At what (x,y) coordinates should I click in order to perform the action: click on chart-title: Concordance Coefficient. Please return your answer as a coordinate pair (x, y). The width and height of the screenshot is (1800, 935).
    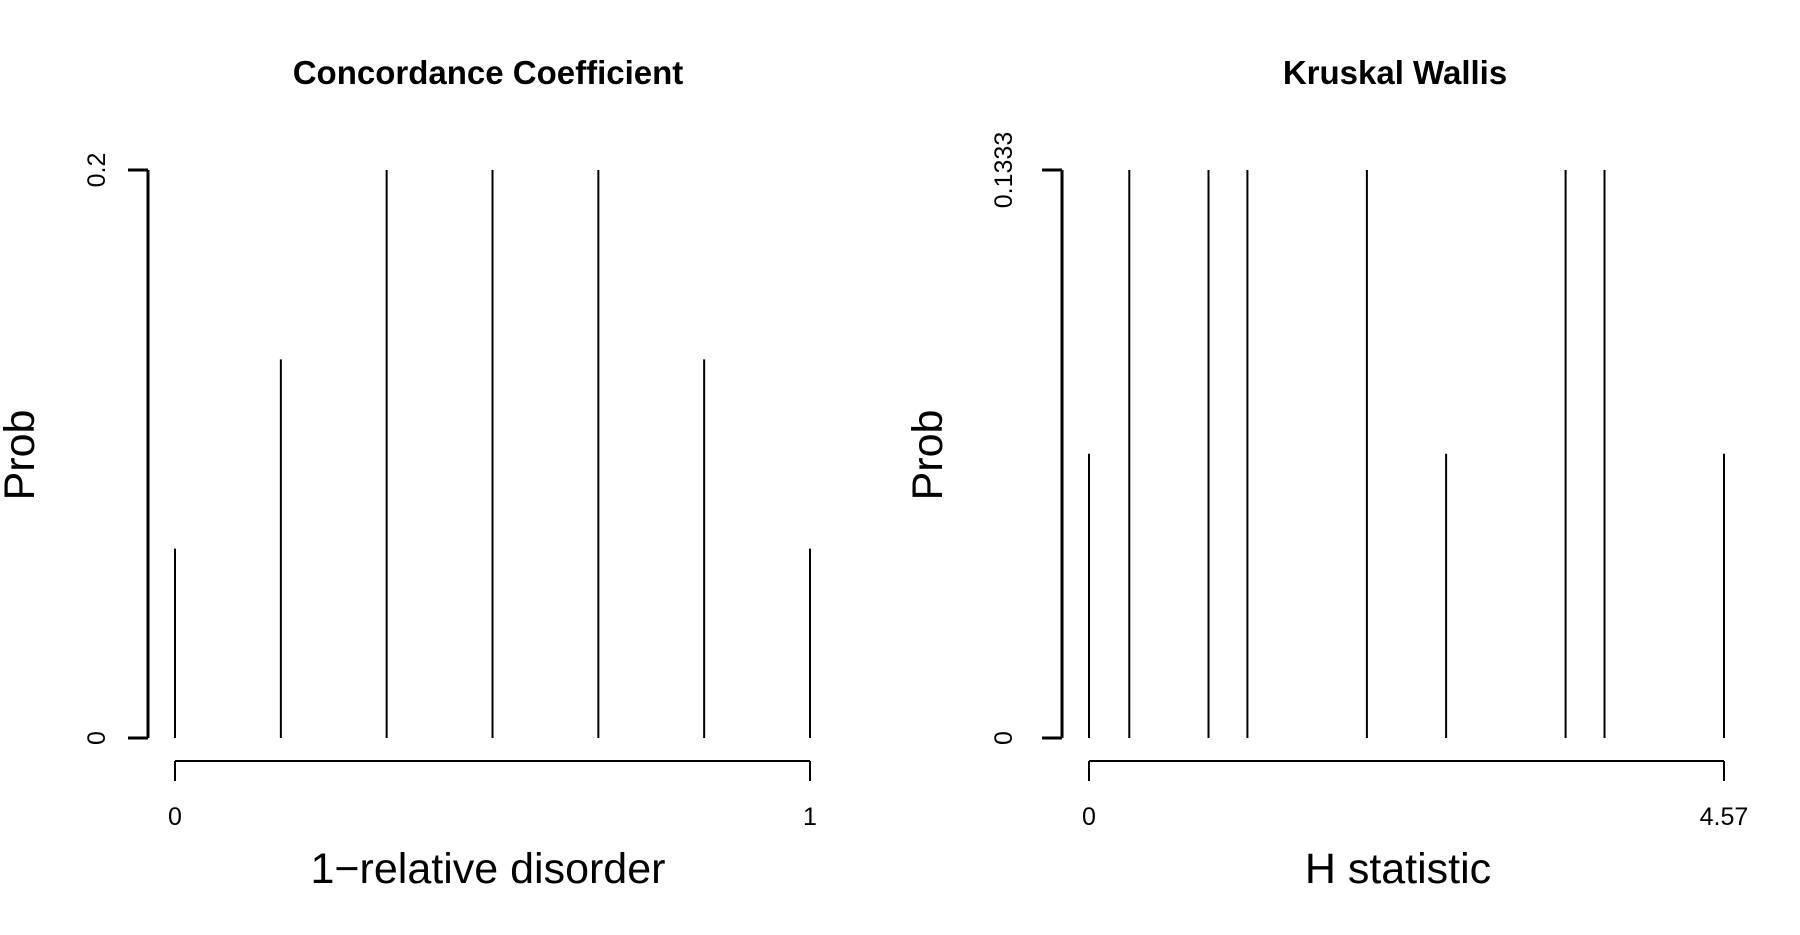
    Looking at the image, I should click on (488, 72).